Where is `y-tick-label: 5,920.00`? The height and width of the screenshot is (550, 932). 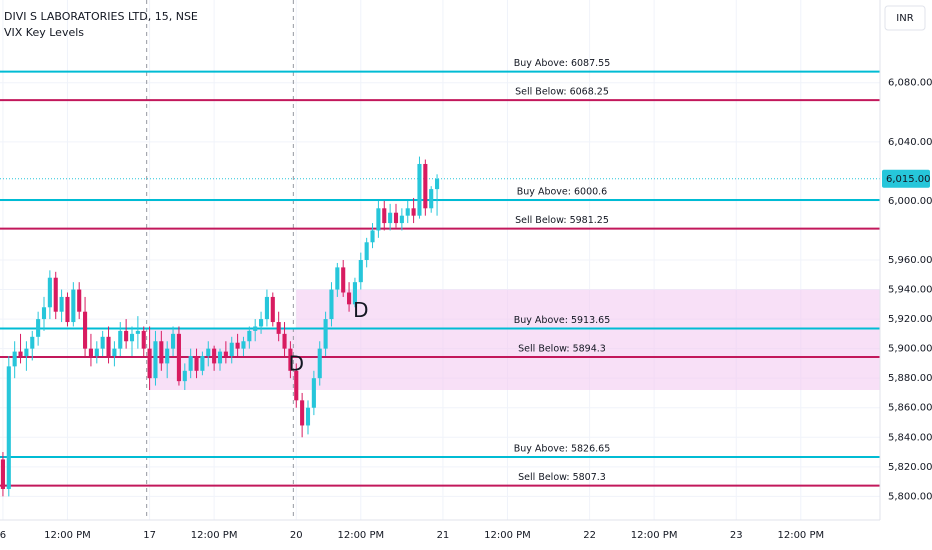
y-tick-label: 5,920.00 is located at coordinates (910, 319).